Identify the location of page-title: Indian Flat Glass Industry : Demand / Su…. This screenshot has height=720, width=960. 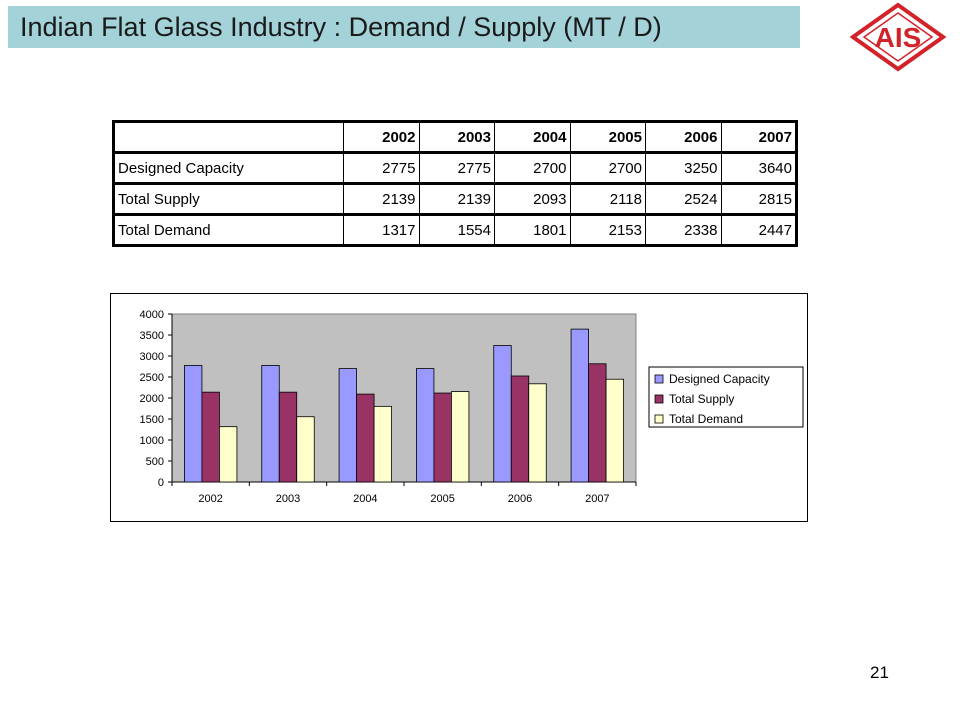
(341, 26).